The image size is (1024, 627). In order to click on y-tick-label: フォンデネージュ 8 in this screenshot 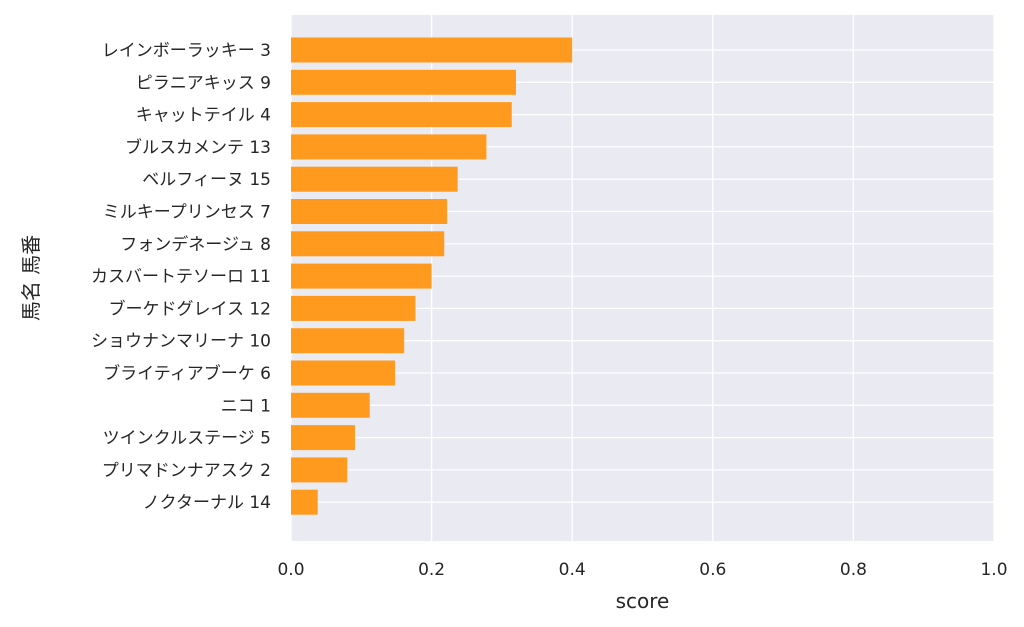, I will do `click(195, 244)`.